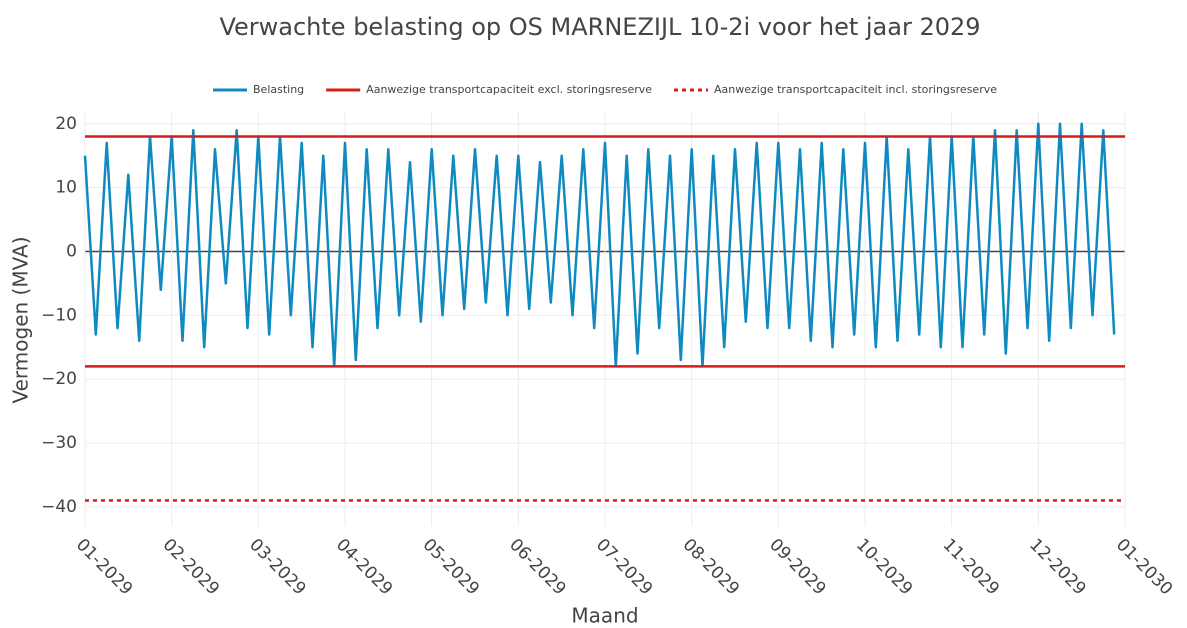 This screenshot has height=628, width=1187. I want to click on legend-item: Belasting, so click(258, 89).